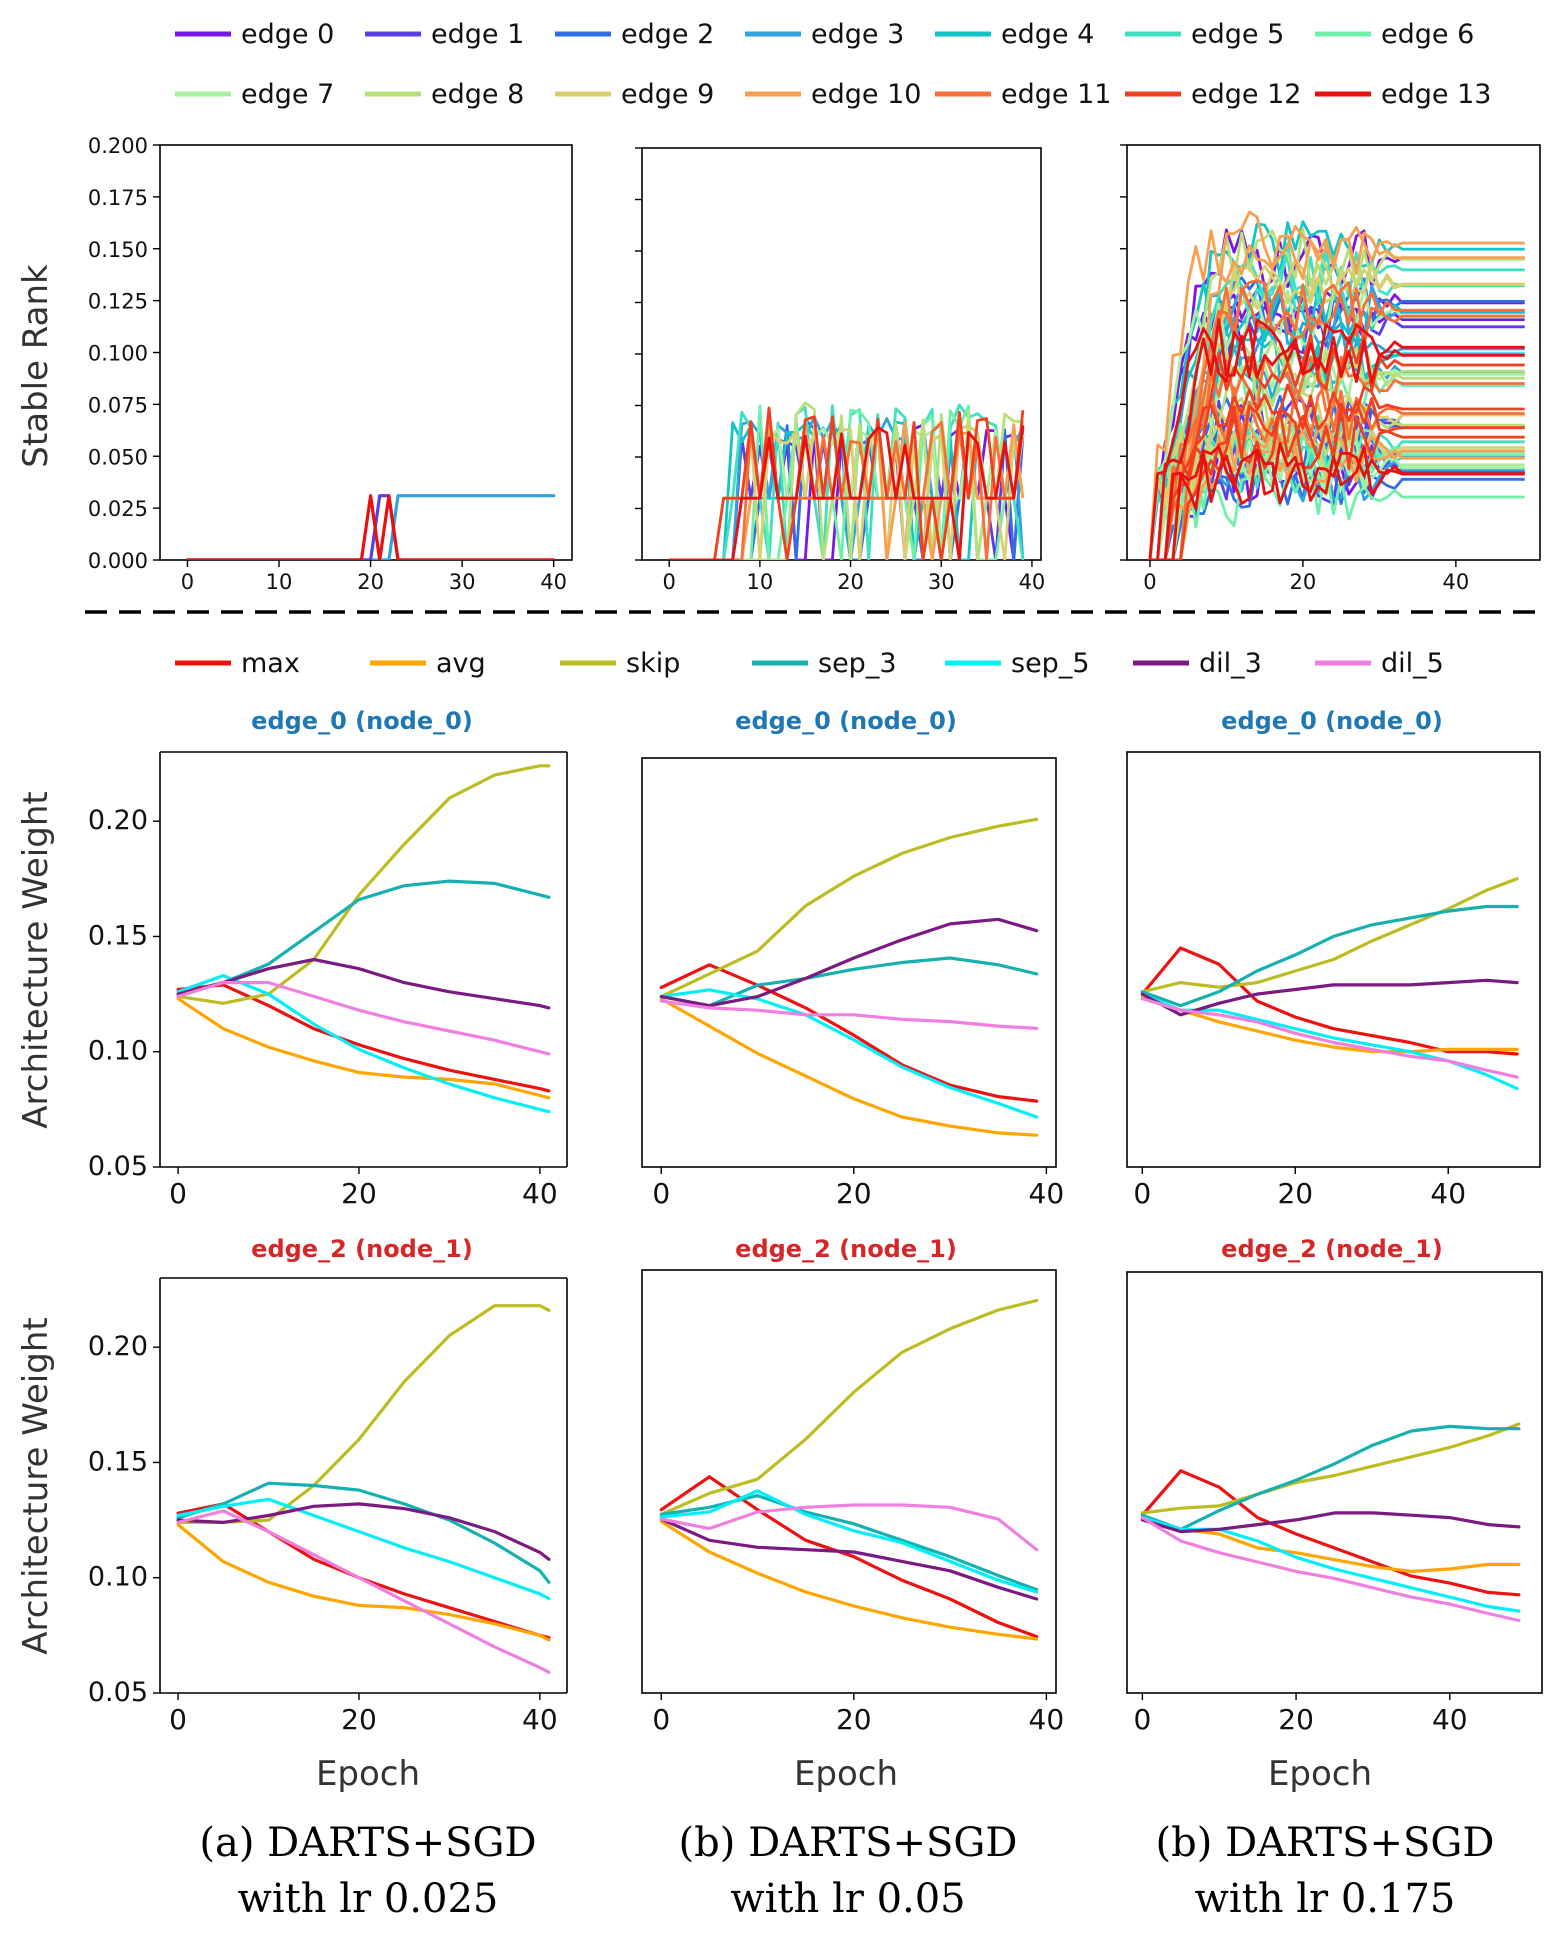  Describe the element at coordinates (287, 94) in the screenshot. I see `legend-label-edge-7: edge 7` at that location.